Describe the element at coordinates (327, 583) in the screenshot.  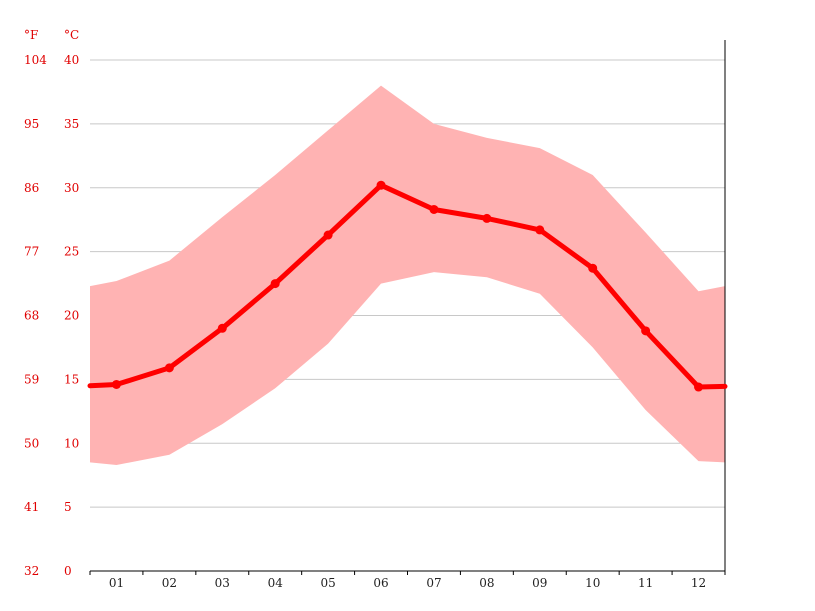
I see `x-tick-label: 05` at that location.